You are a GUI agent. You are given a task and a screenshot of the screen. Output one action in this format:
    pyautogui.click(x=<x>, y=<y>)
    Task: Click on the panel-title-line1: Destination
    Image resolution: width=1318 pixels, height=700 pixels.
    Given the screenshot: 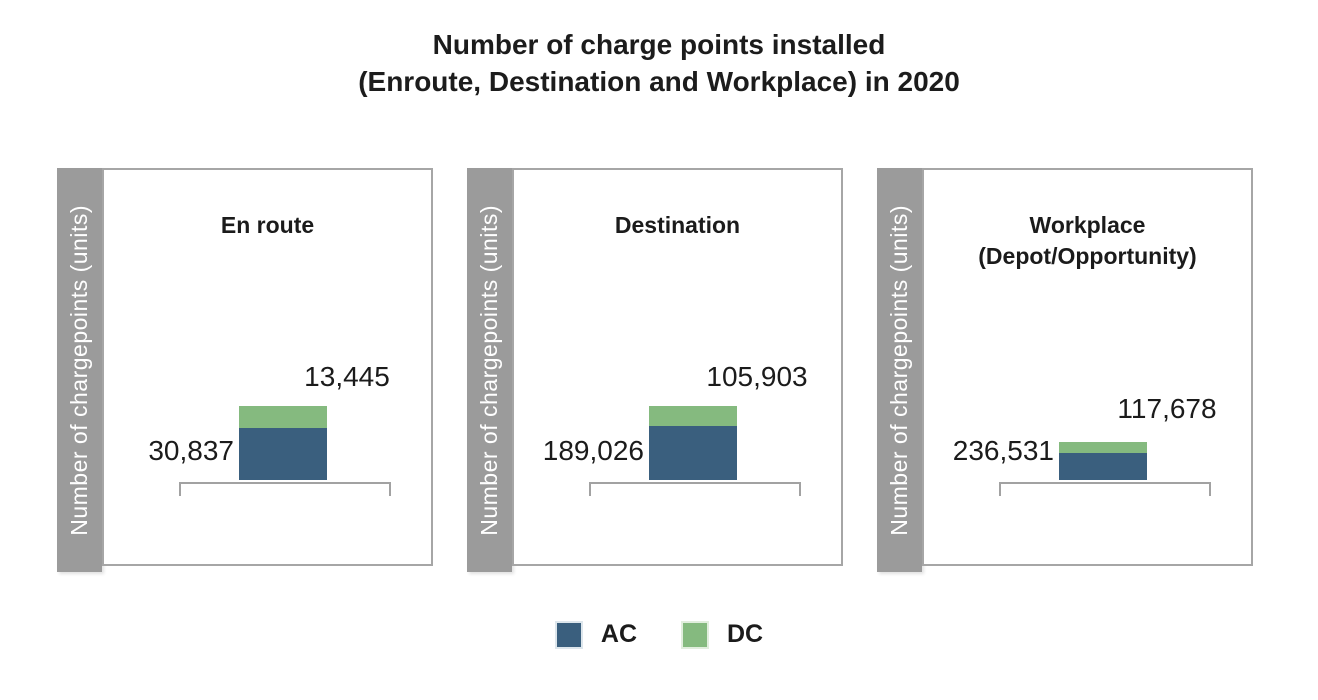 What is the action you would take?
    pyautogui.click(x=677, y=225)
    